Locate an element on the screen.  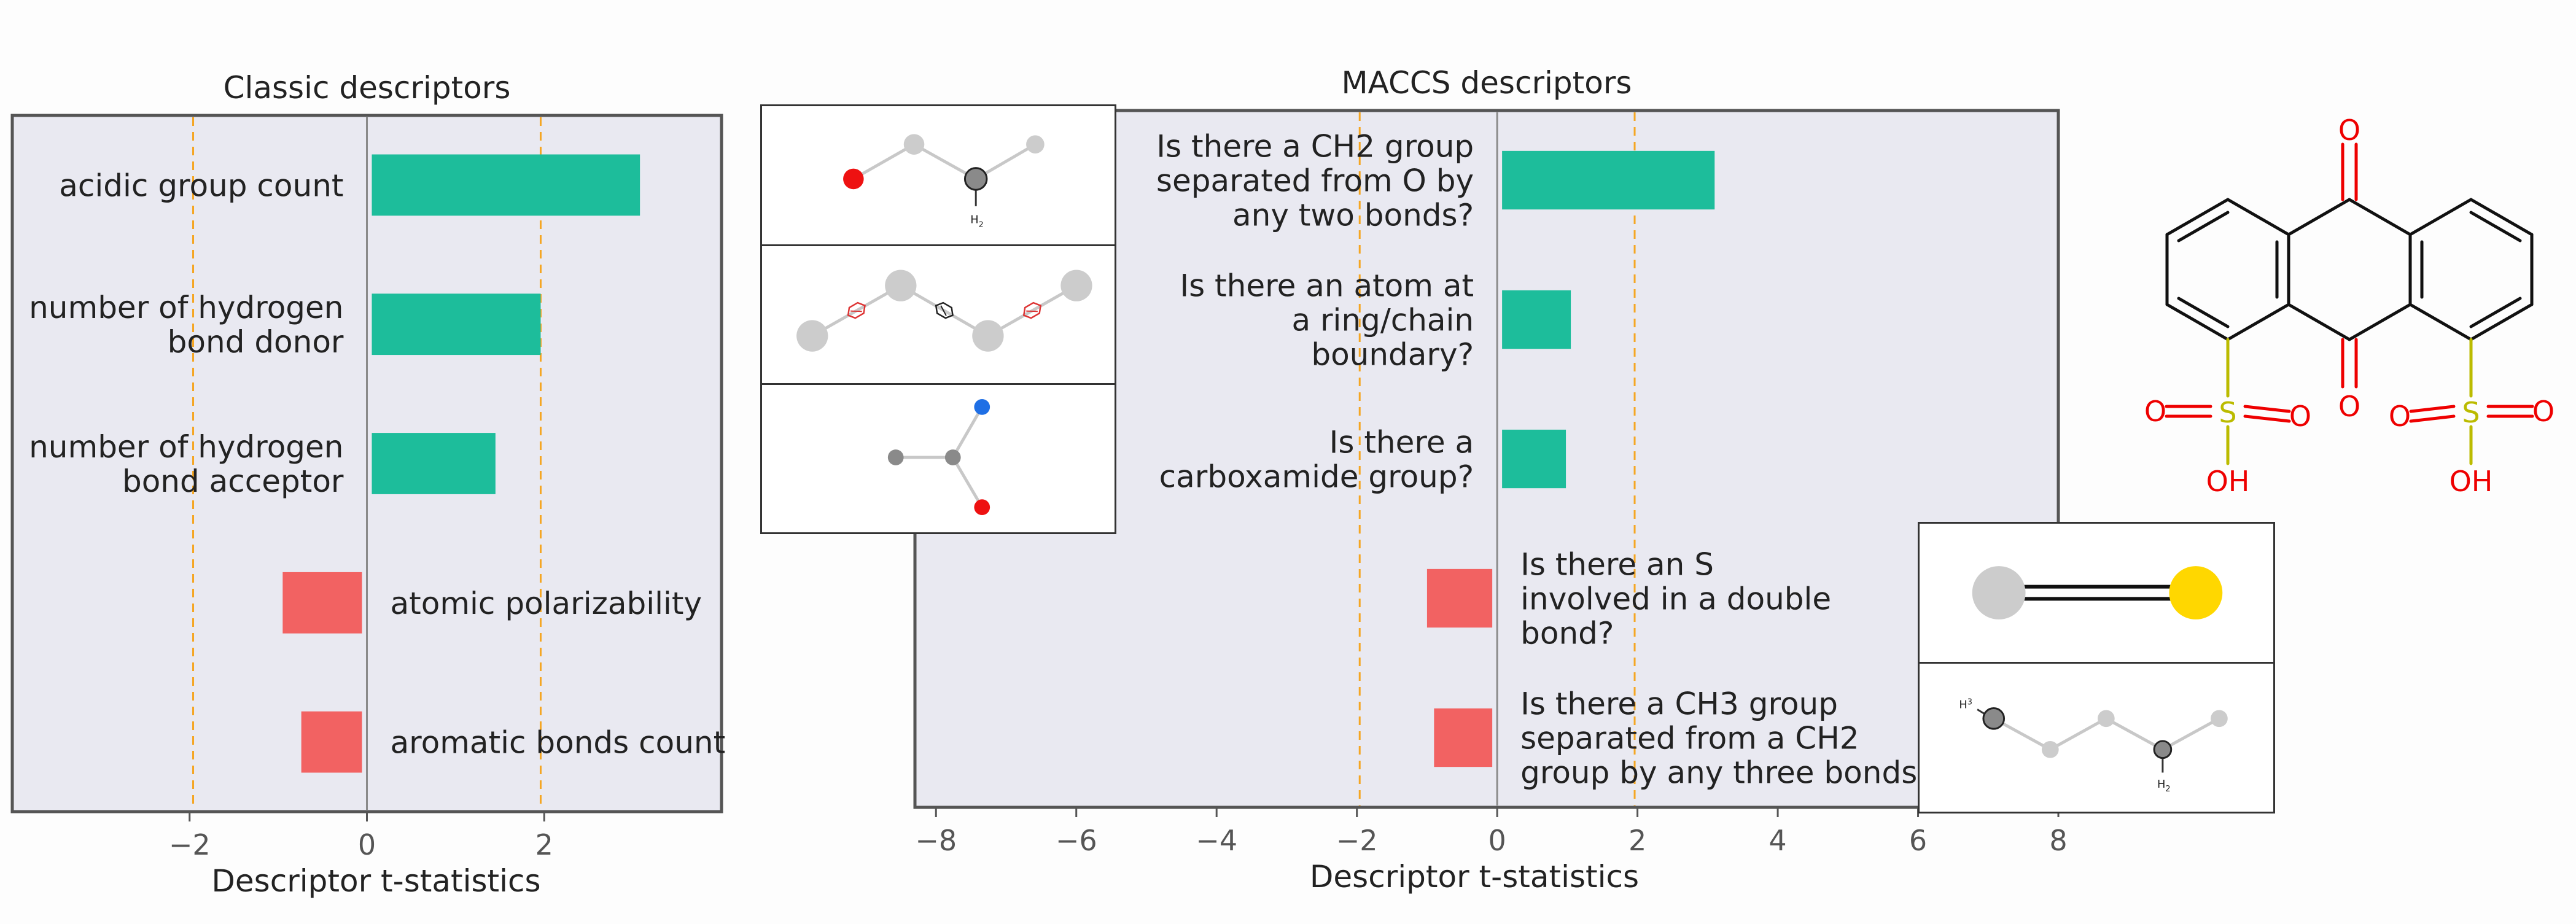
carbonyl-oxygen-top: O is located at coordinates (2349, 130).